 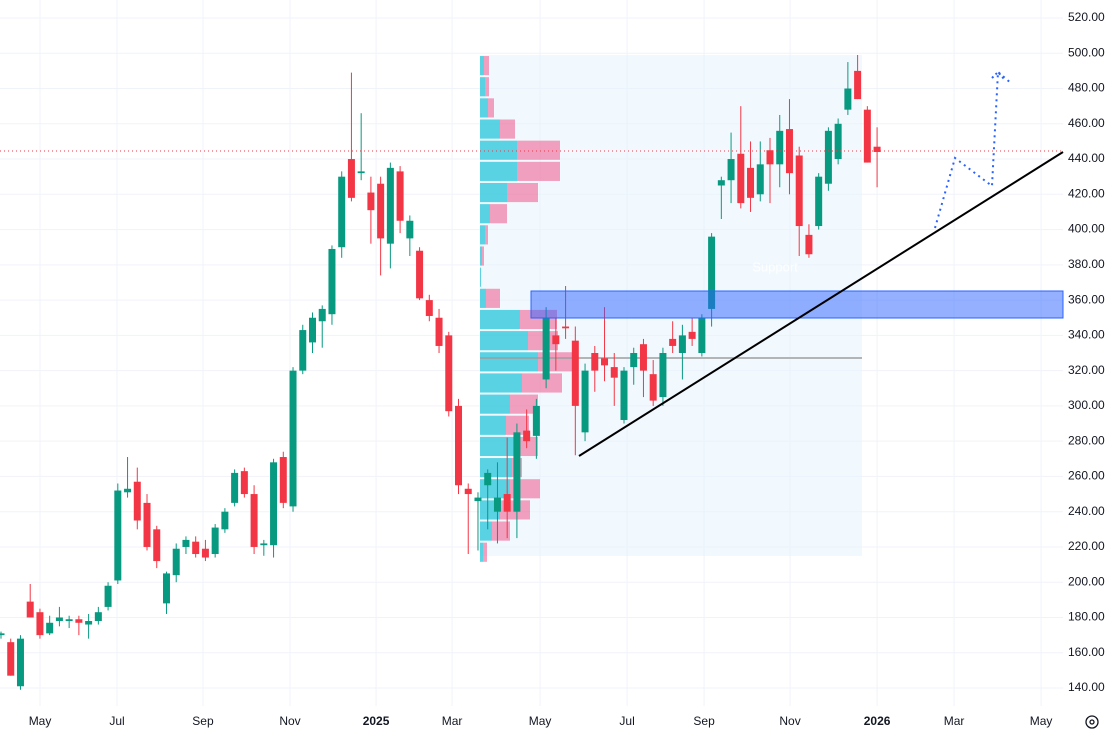 I want to click on y-tick-label: 480.00, so click(x=1086, y=88).